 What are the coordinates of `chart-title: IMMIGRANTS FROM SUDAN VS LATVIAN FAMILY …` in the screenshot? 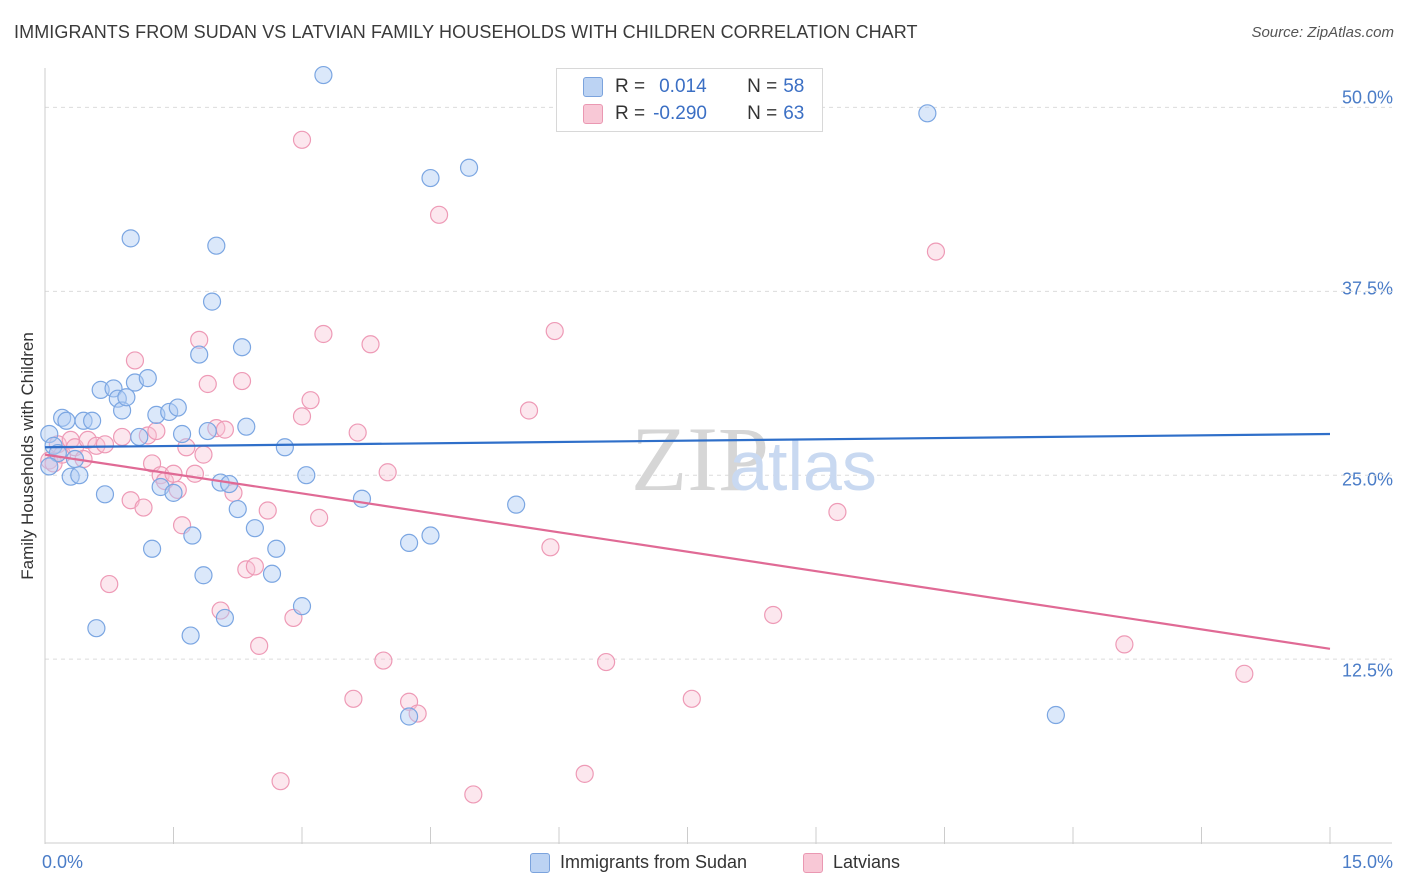 It's located at (466, 32).